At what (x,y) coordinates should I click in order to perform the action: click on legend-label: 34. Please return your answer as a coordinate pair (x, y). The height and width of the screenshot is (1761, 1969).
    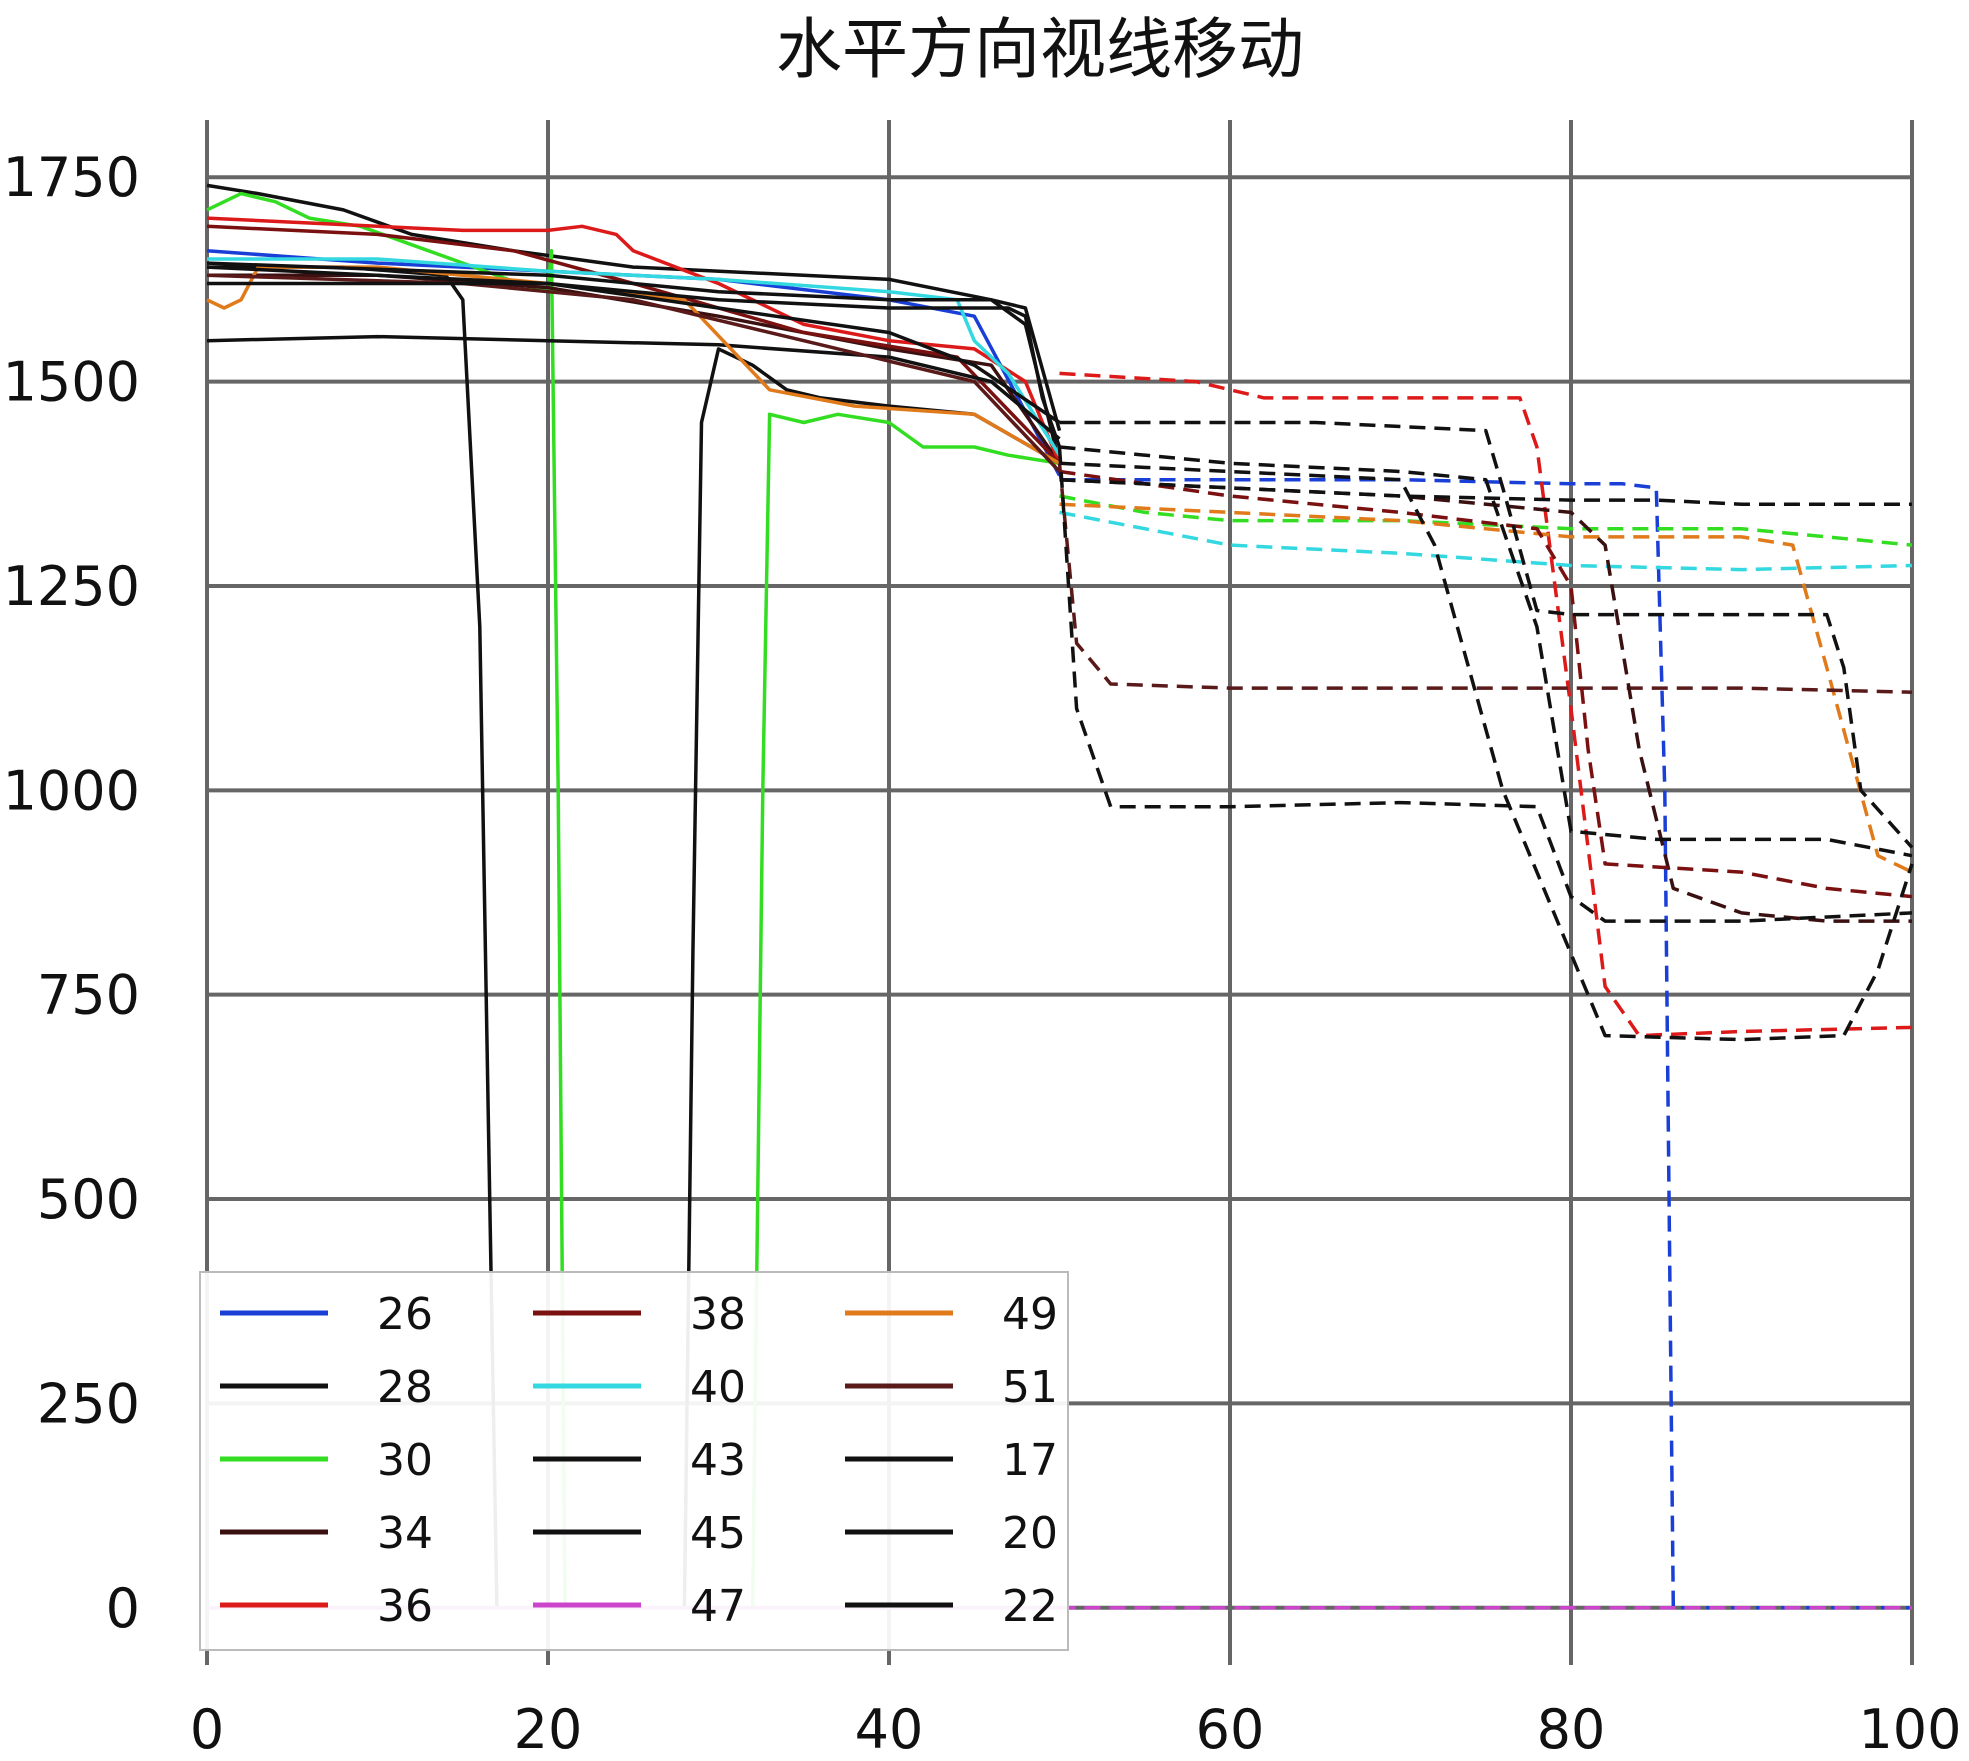
    Looking at the image, I should click on (405, 1533).